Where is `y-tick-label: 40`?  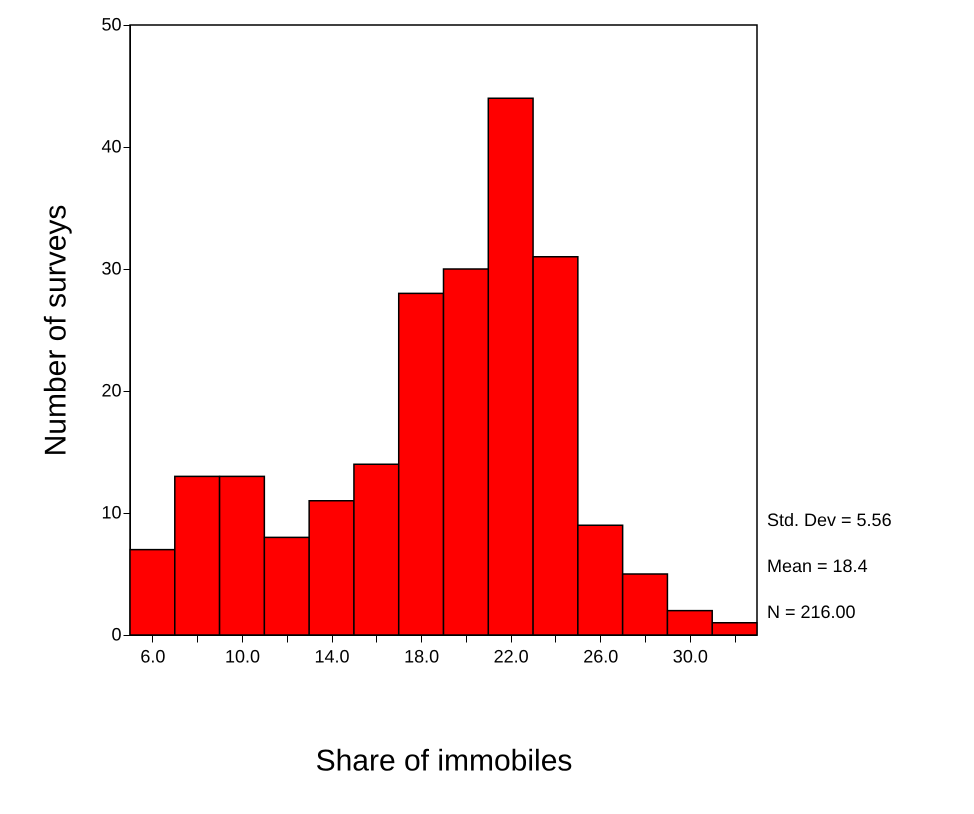 y-tick-label: 40 is located at coordinates (111, 146).